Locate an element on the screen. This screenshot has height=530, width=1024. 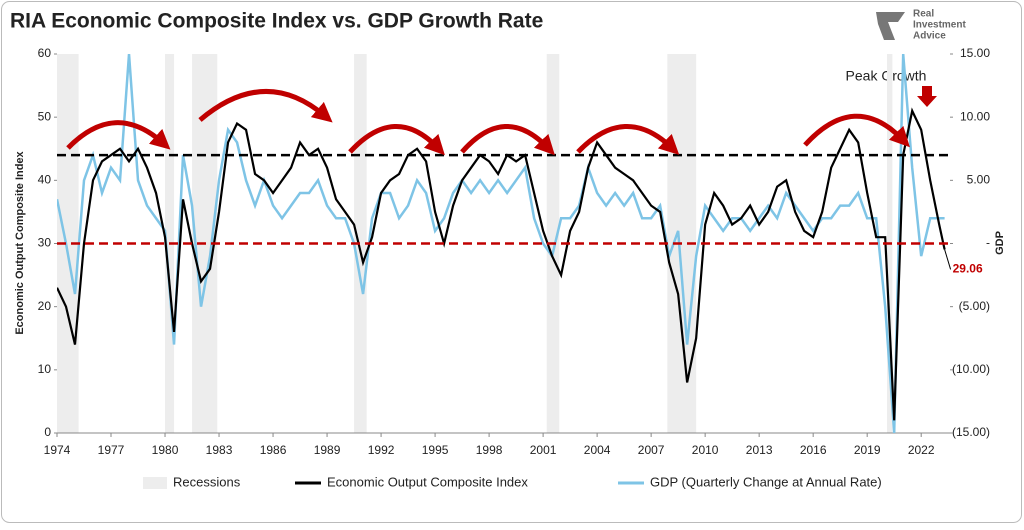
y-tick-label: 30 is located at coordinates (45, 243).